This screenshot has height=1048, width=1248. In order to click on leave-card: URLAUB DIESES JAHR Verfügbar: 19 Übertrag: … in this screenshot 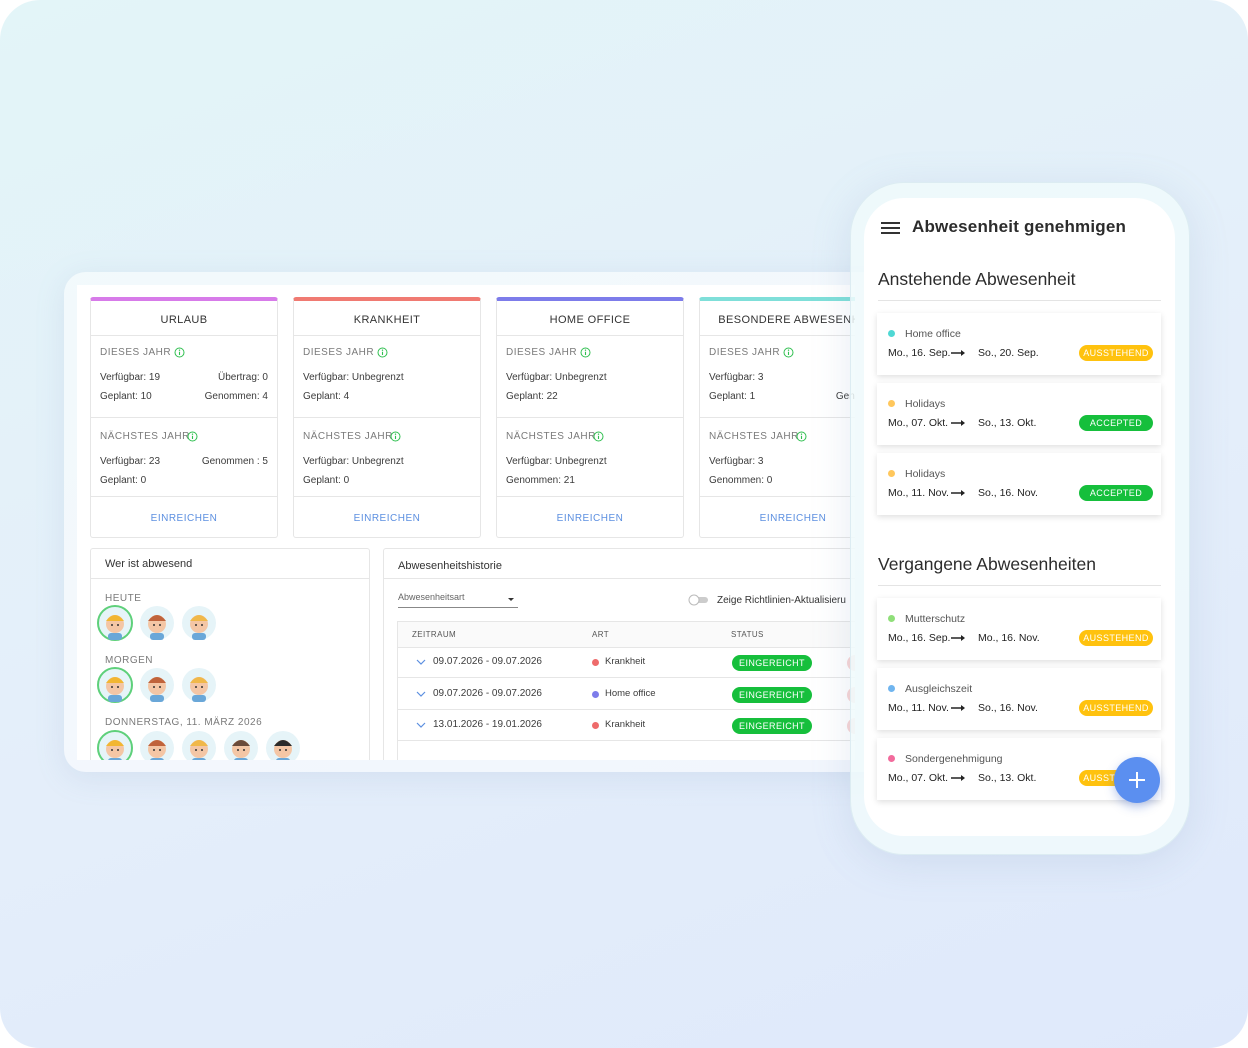, I will do `click(184, 417)`.